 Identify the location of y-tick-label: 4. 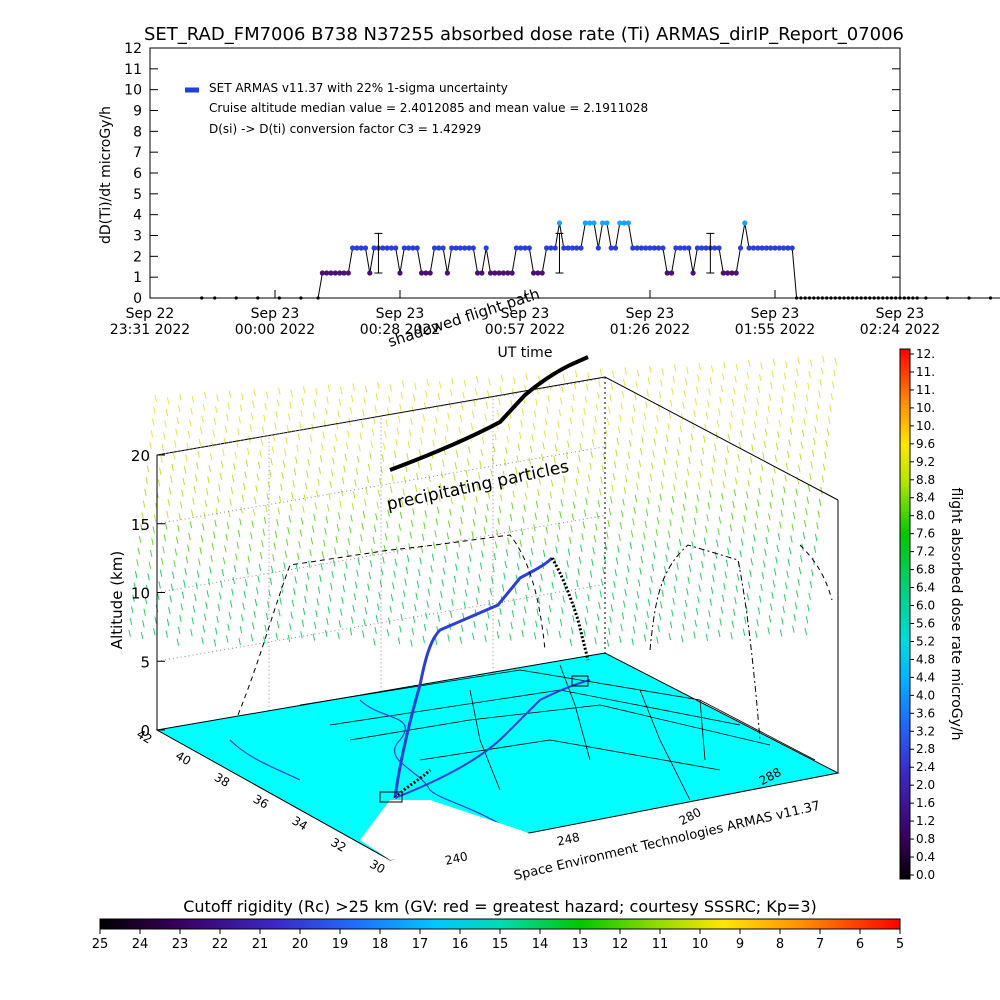
(137, 216).